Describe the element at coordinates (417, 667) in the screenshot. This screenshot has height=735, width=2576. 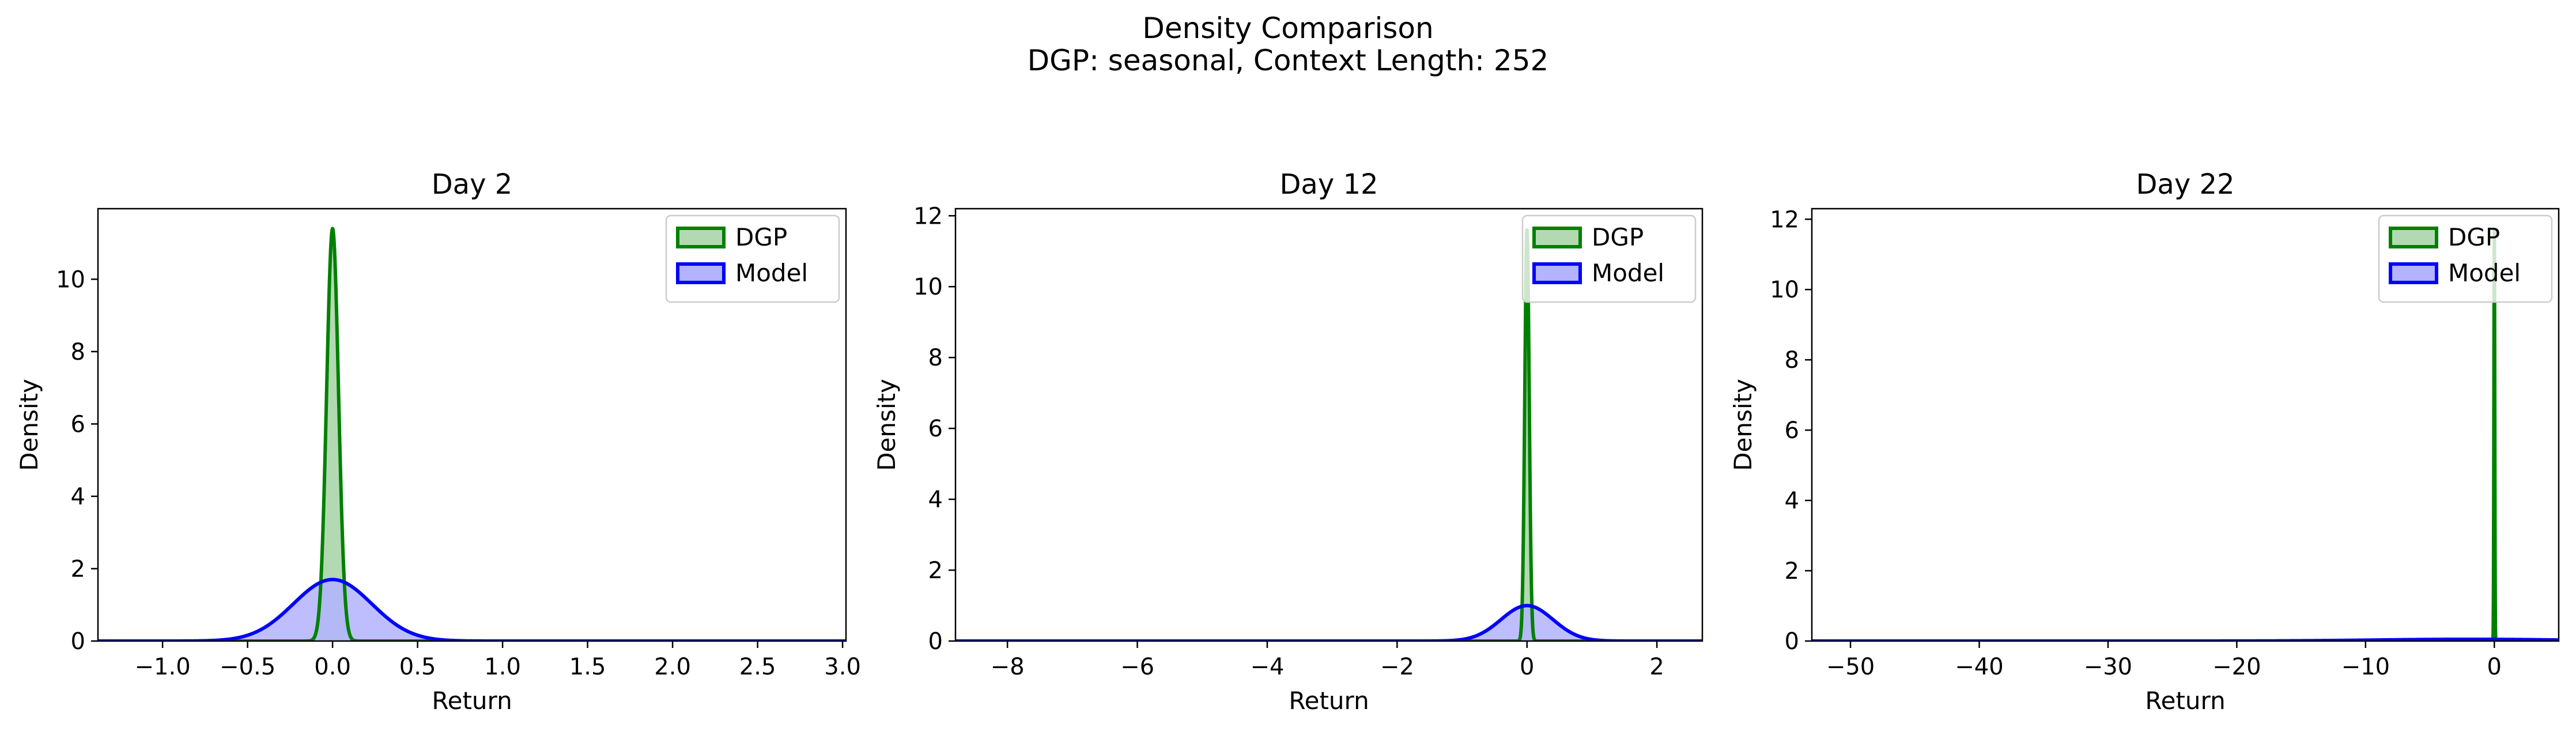
I see `x-tick-label: 0.5` at that location.